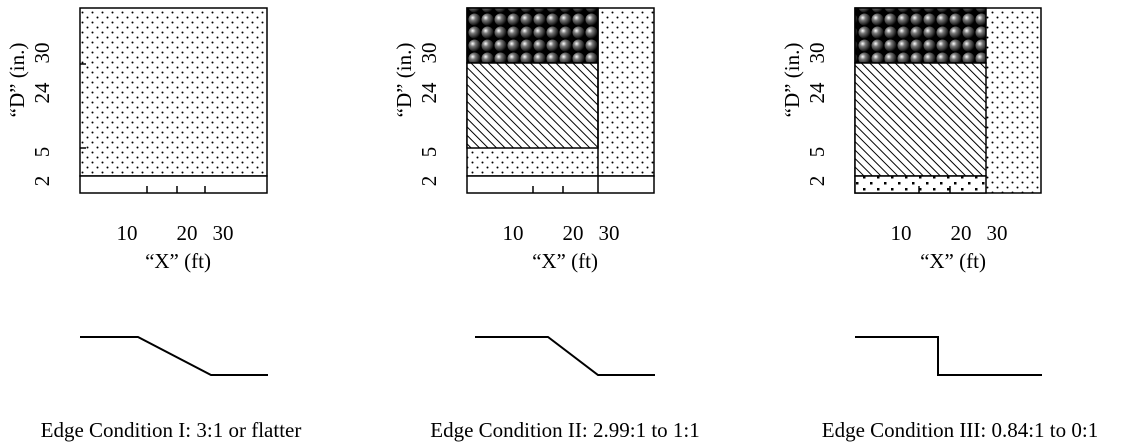  Describe the element at coordinates (173, 92) in the screenshot. I see `material-dots-region` at that location.